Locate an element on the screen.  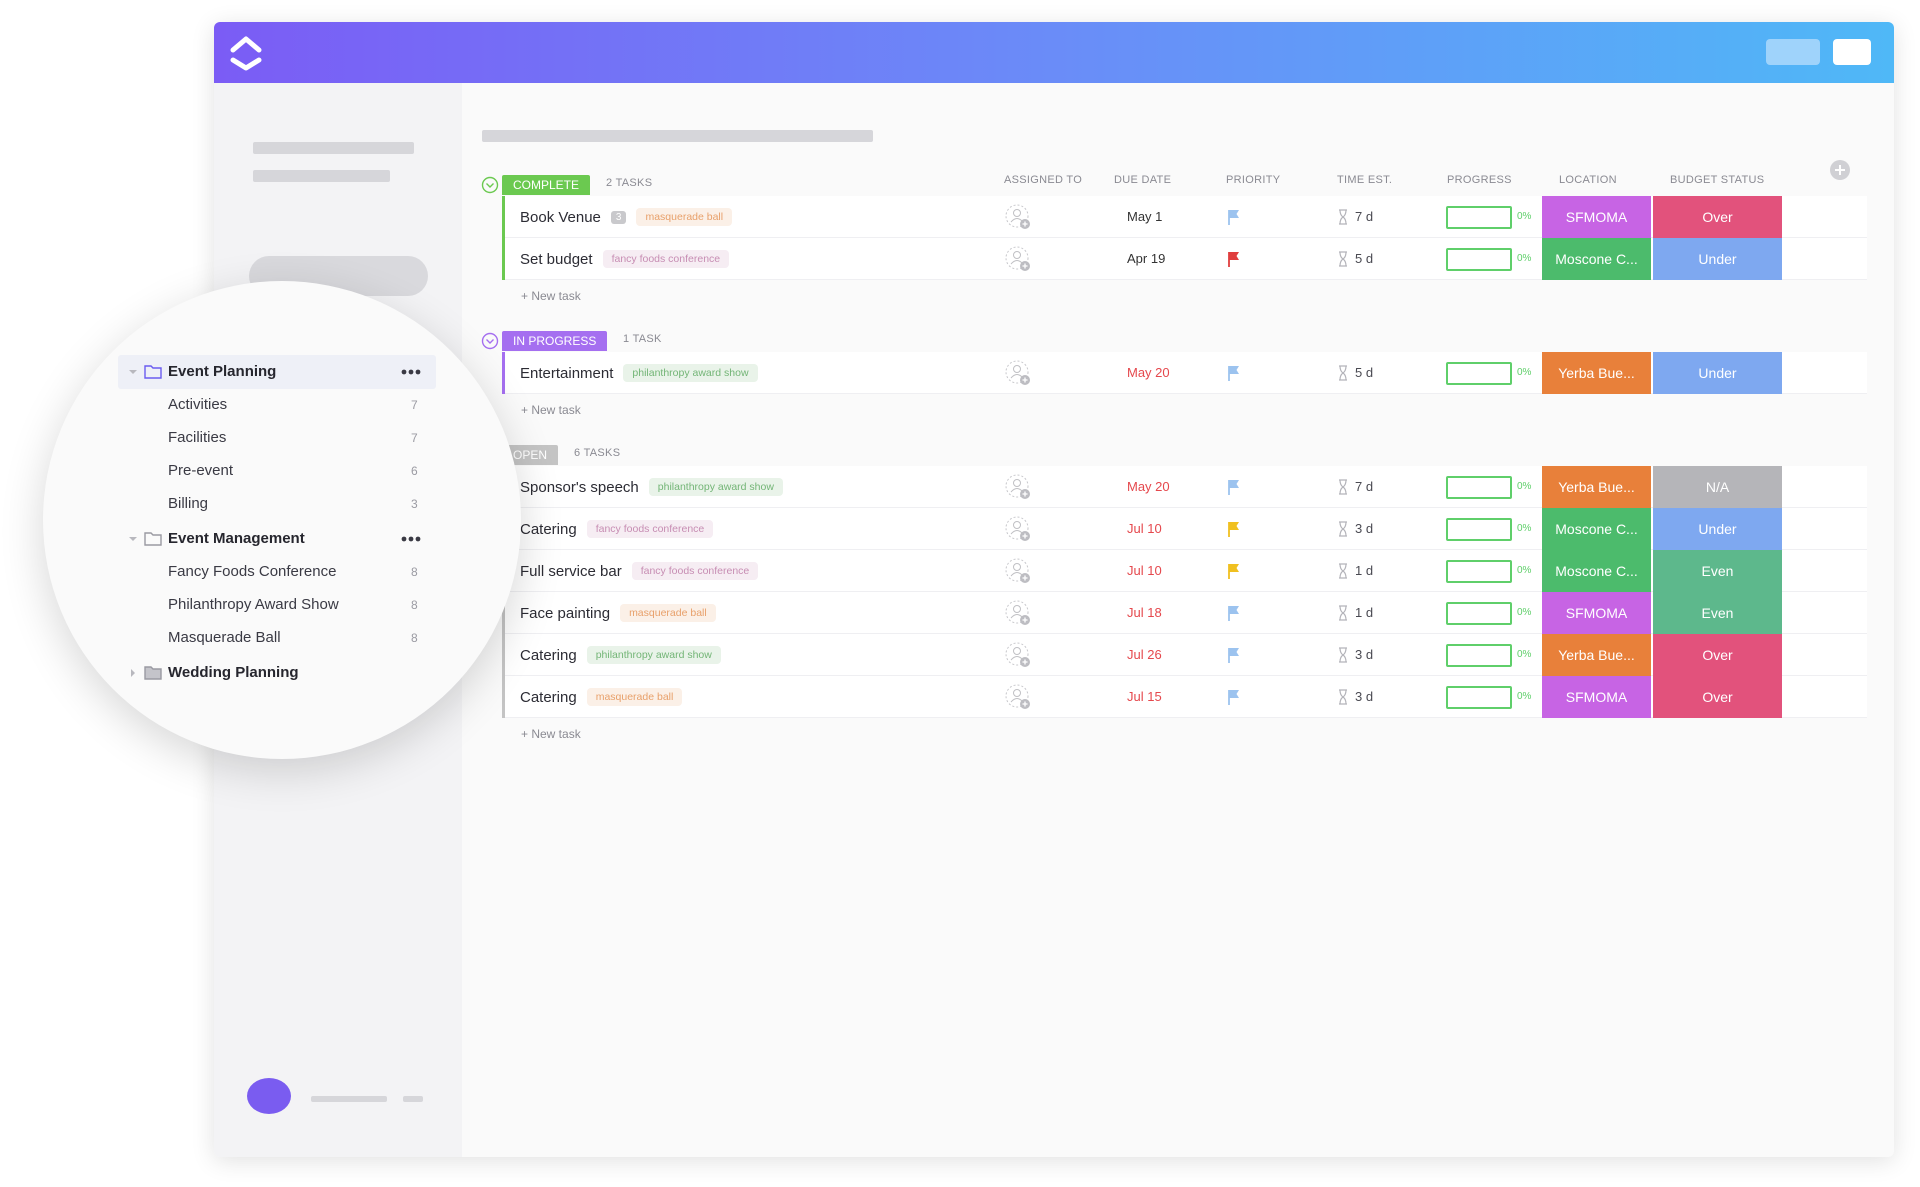
more-menu is located at coordinates (411, 372).